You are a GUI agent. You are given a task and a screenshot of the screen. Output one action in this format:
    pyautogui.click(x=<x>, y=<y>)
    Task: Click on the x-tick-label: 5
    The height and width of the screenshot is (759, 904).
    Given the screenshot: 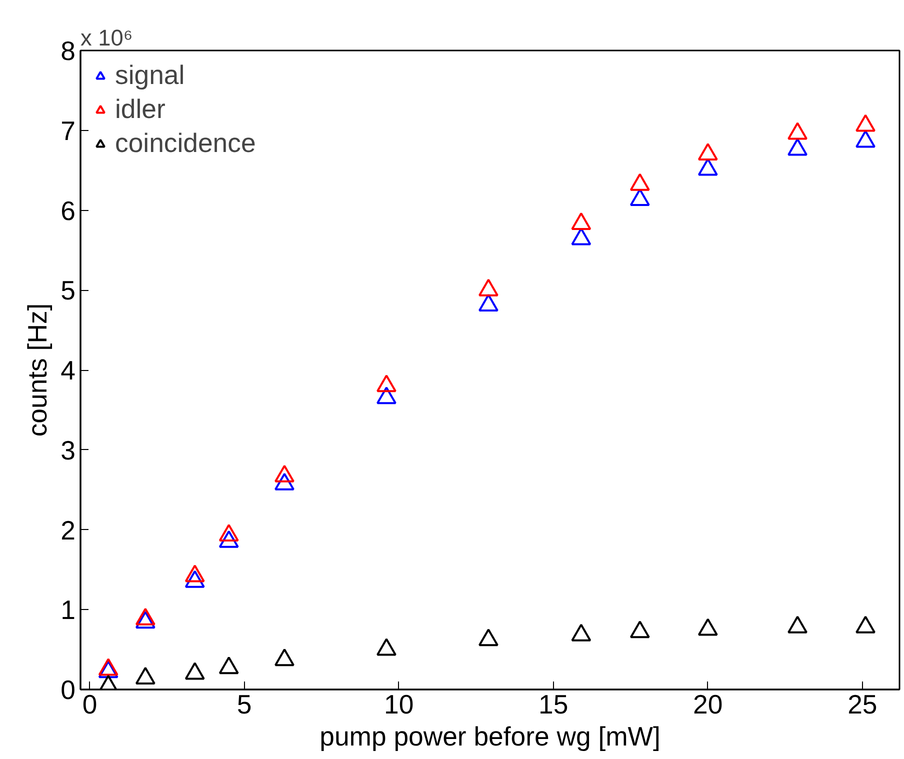 What is the action you would take?
    pyautogui.click(x=244, y=705)
    